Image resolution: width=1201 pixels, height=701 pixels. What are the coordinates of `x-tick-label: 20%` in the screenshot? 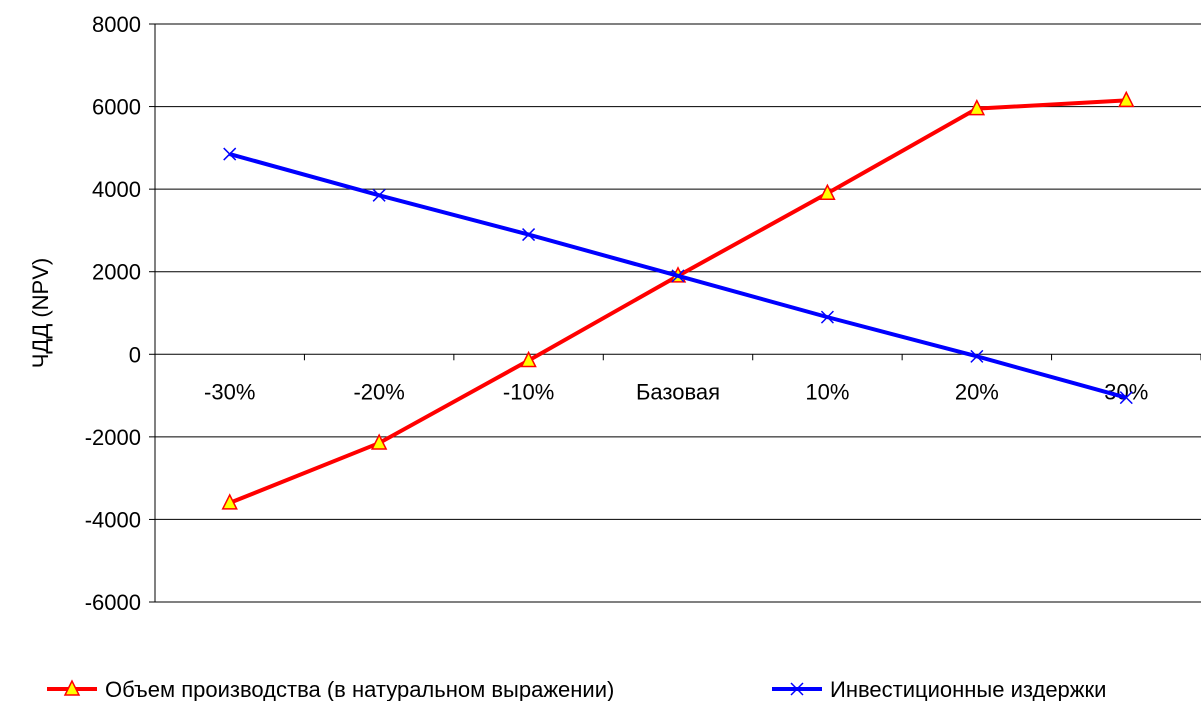 It's located at (977, 391).